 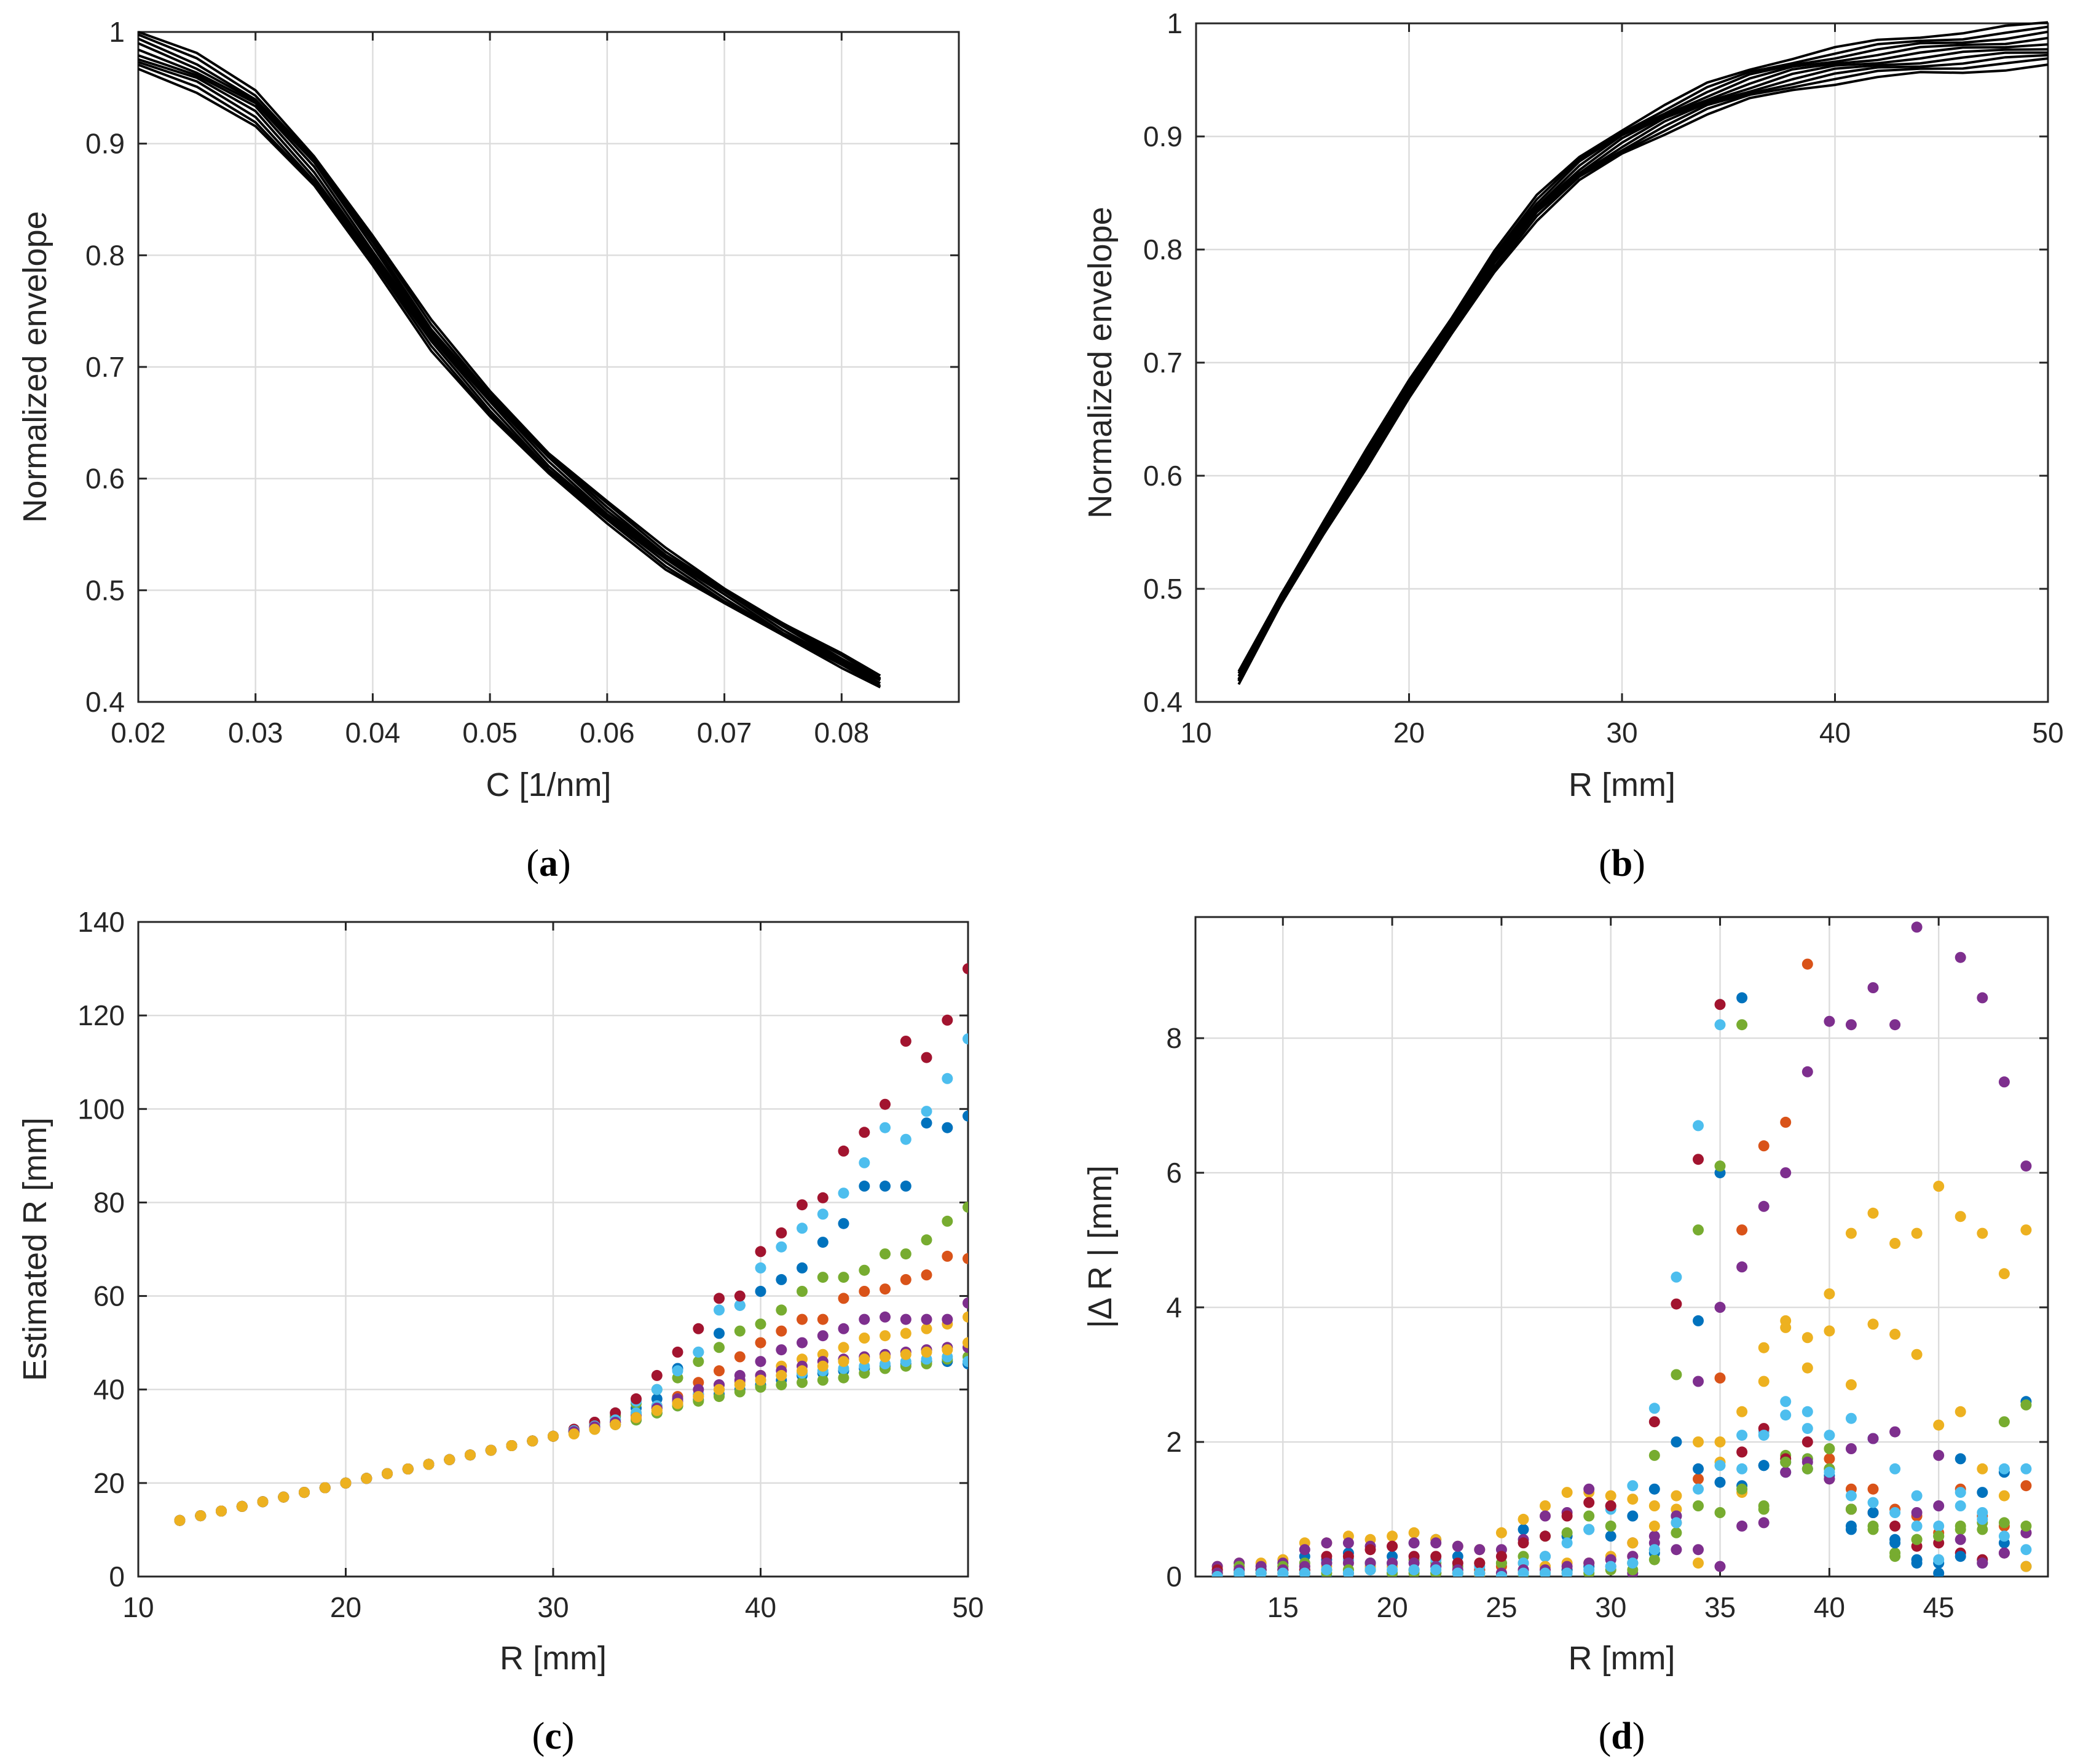 I want to click on y-tick-label: 8, so click(x=1174, y=1038).